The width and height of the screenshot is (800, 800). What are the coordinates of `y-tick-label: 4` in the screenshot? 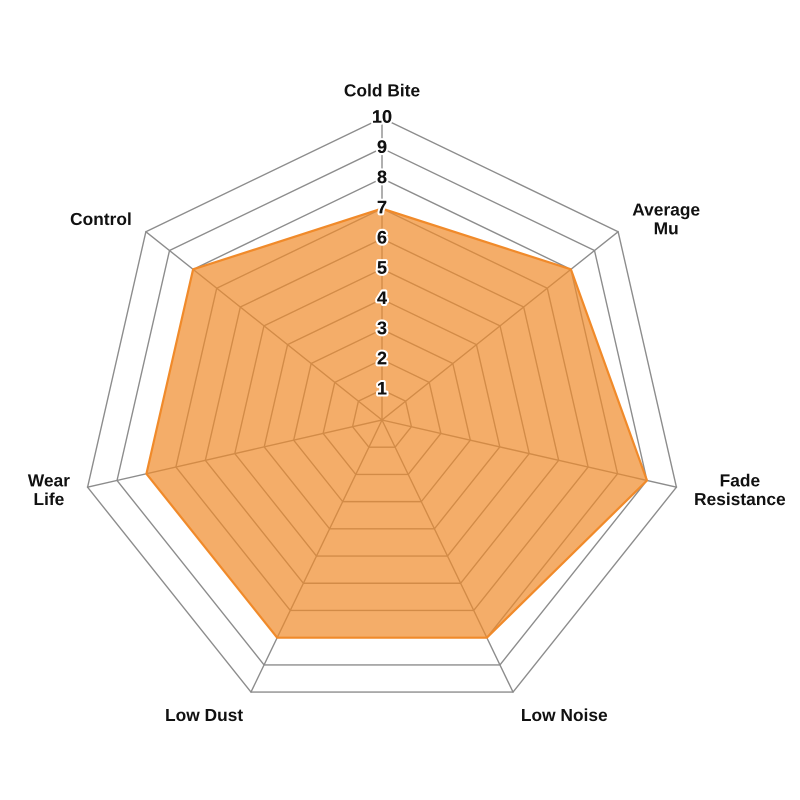 It's located at (382, 297).